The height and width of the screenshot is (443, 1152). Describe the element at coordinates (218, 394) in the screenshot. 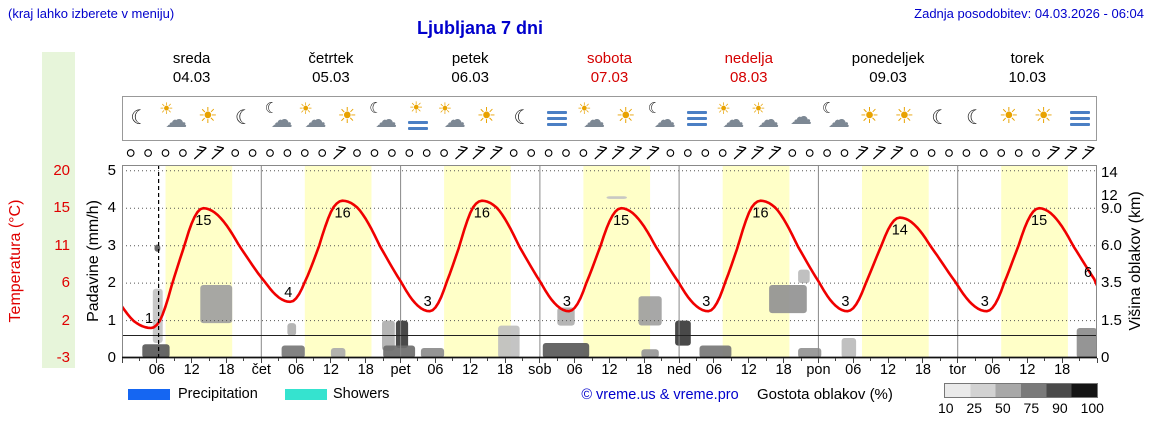

I see `precipitation-label: Precipitation` at that location.